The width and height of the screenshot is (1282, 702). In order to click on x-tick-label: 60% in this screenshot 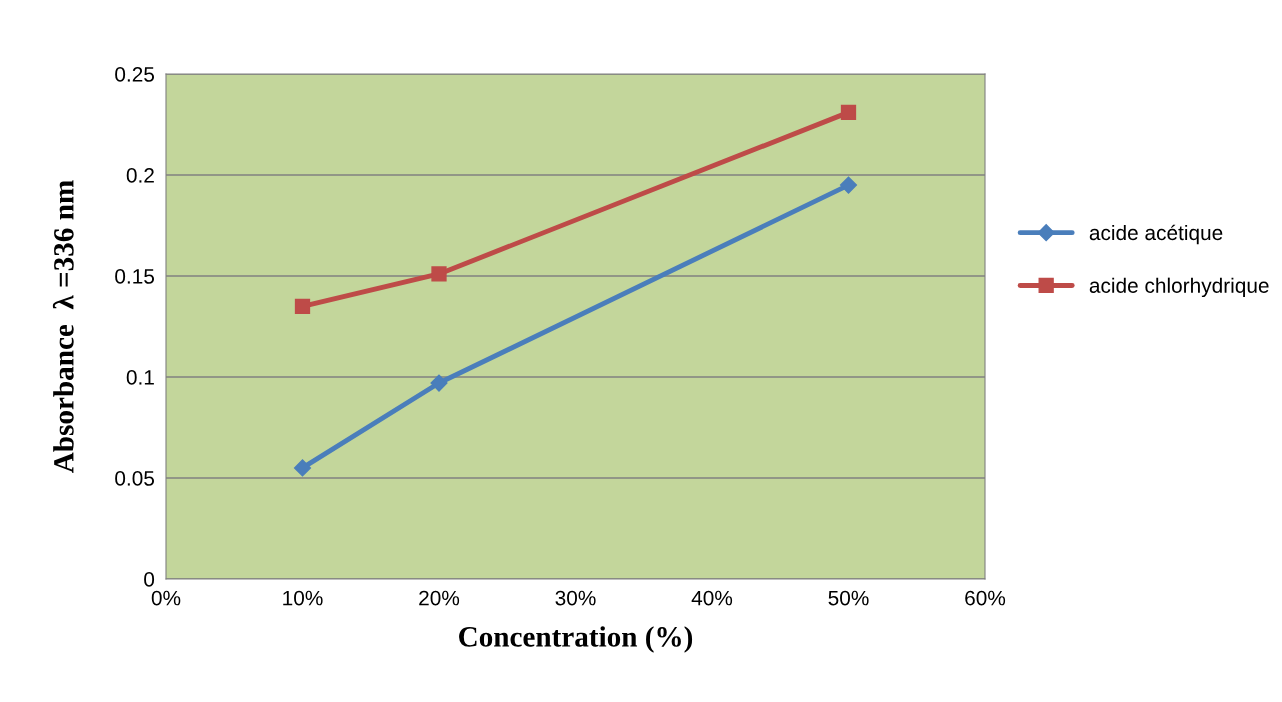, I will do `click(985, 598)`.